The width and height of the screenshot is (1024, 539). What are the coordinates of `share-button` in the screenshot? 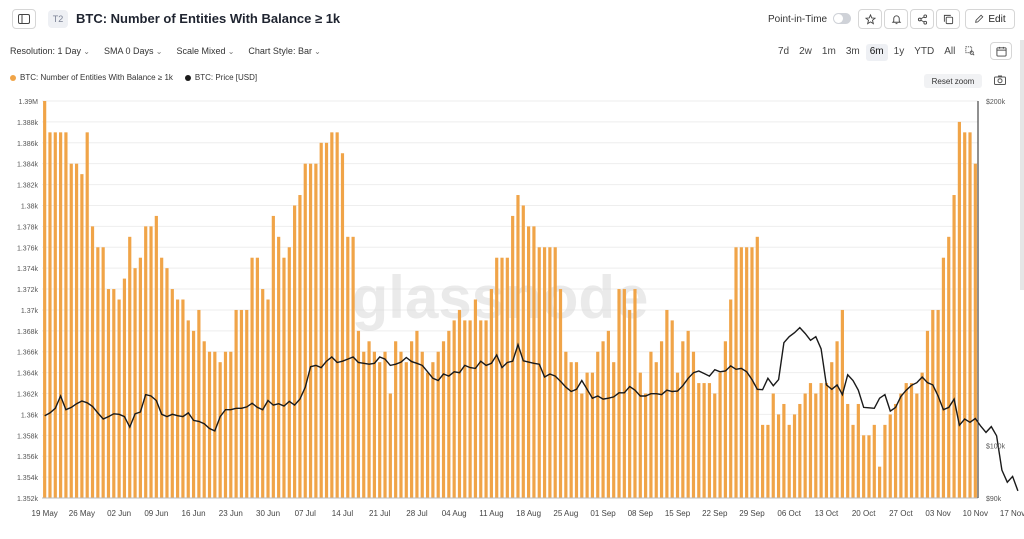 It's located at (922, 19).